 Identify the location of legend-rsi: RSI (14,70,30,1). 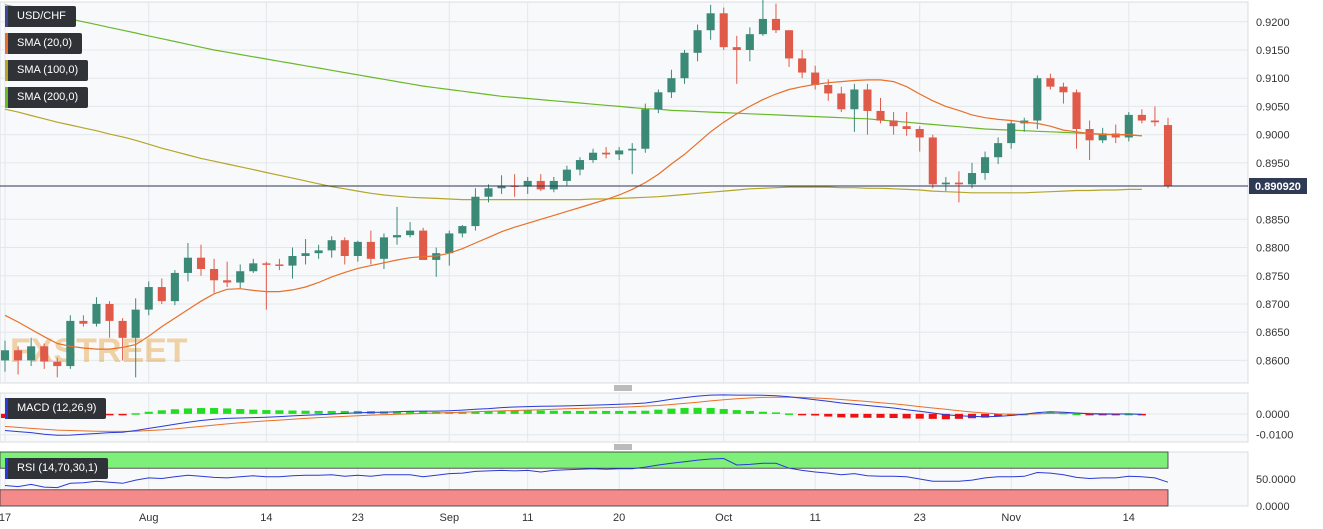
(56, 468).